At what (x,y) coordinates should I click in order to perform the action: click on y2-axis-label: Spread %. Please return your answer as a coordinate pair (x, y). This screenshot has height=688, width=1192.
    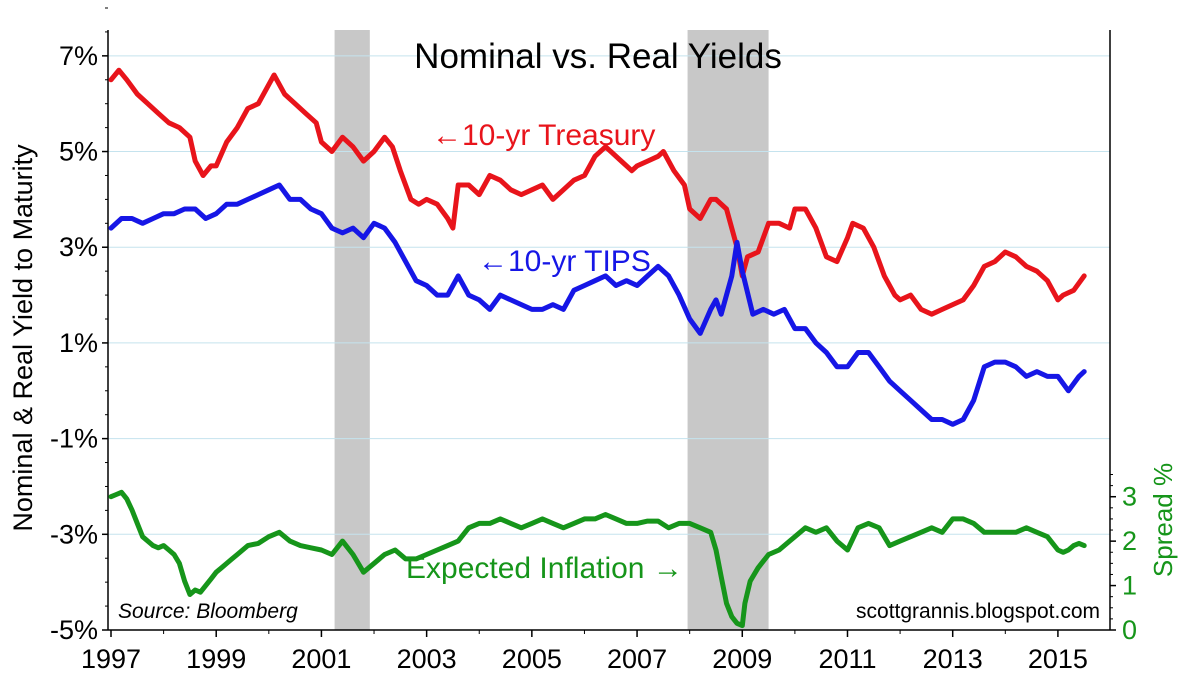
    Looking at the image, I should click on (1163, 520).